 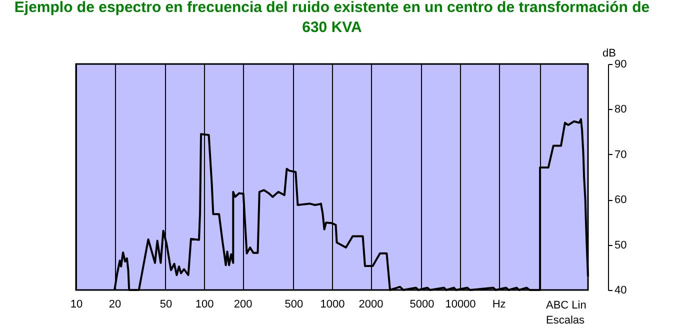 What do you see at coordinates (499, 304) in the screenshot?
I see `x-tick-label: Hz` at bounding box center [499, 304].